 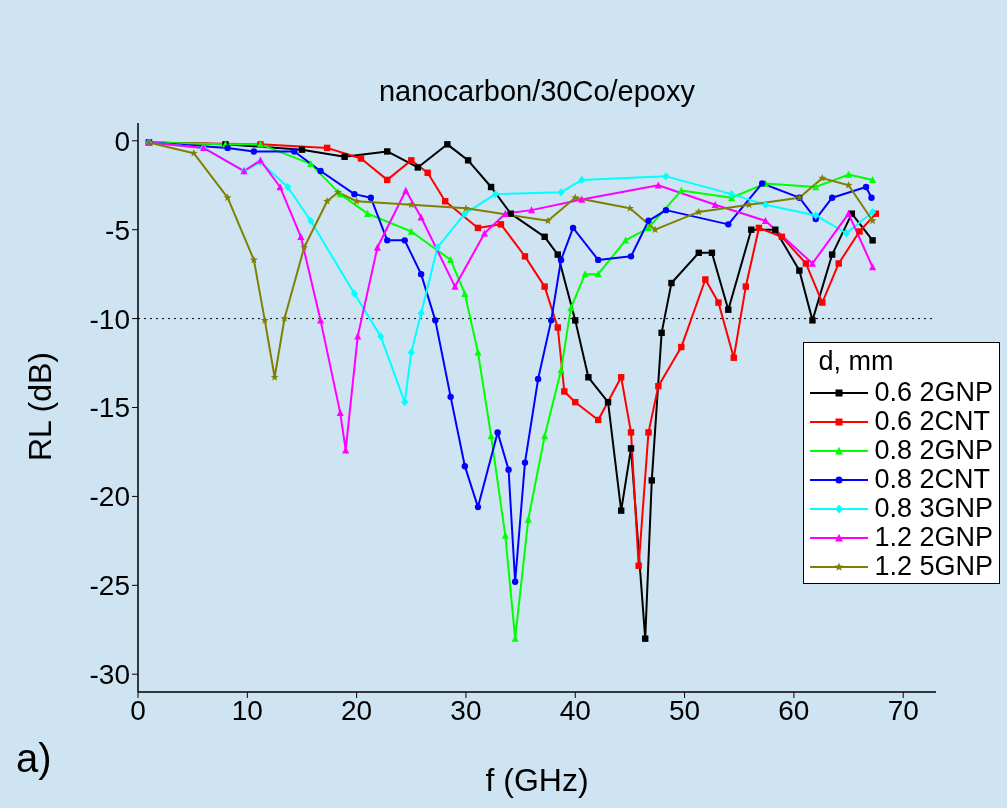 What do you see at coordinates (933, 537) in the screenshot?
I see `legend-label: 1.2 2GNP` at bounding box center [933, 537].